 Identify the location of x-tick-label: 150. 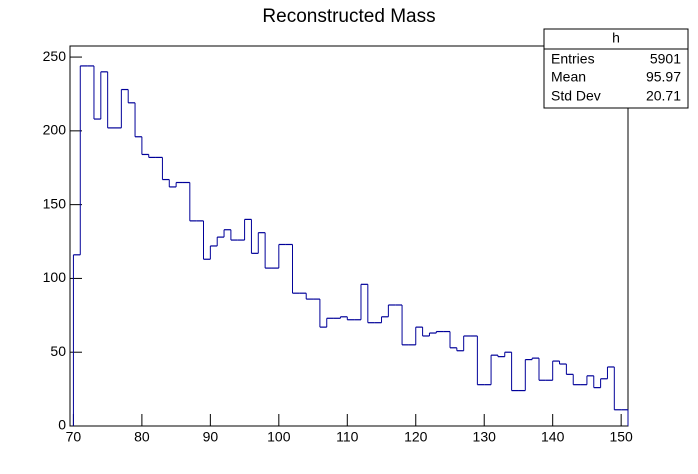
(621, 437).